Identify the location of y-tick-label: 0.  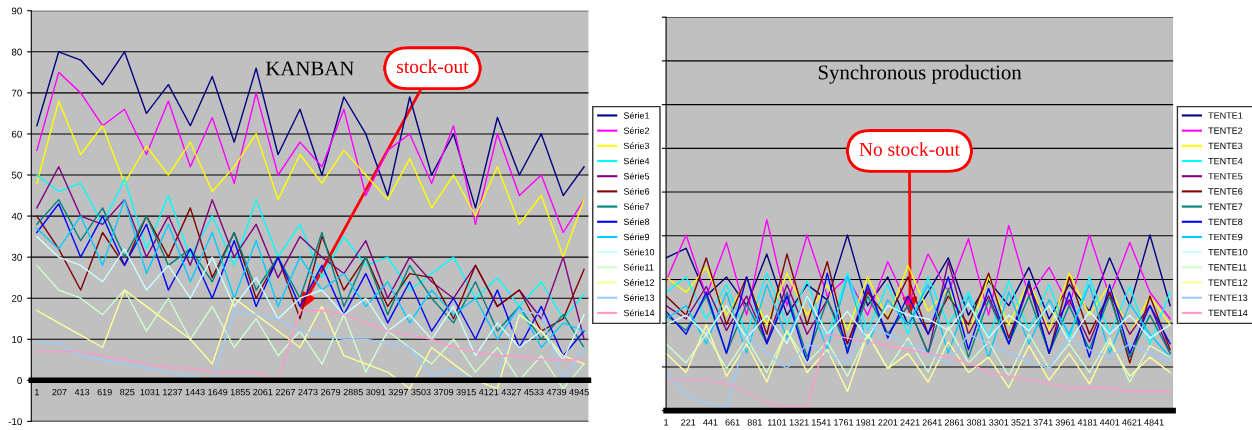
(19, 380).